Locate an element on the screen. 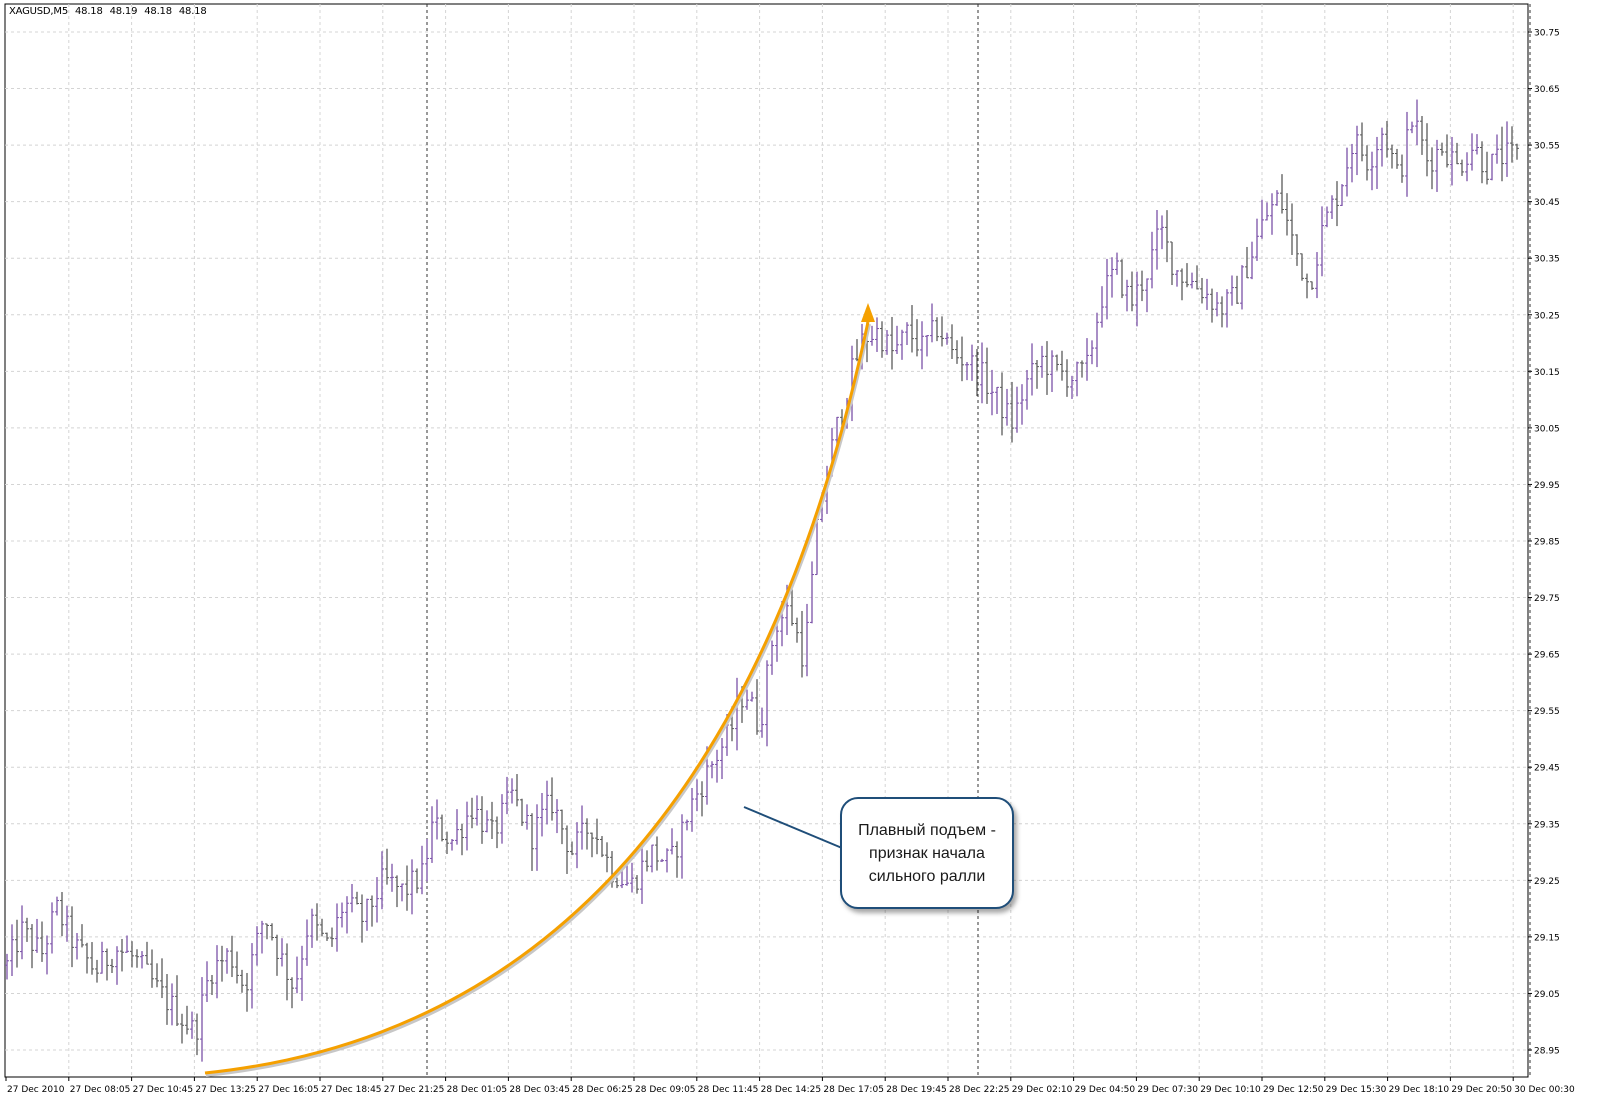 The height and width of the screenshot is (1120, 1600). y-tick-label: 29.35 is located at coordinates (1547, 825).